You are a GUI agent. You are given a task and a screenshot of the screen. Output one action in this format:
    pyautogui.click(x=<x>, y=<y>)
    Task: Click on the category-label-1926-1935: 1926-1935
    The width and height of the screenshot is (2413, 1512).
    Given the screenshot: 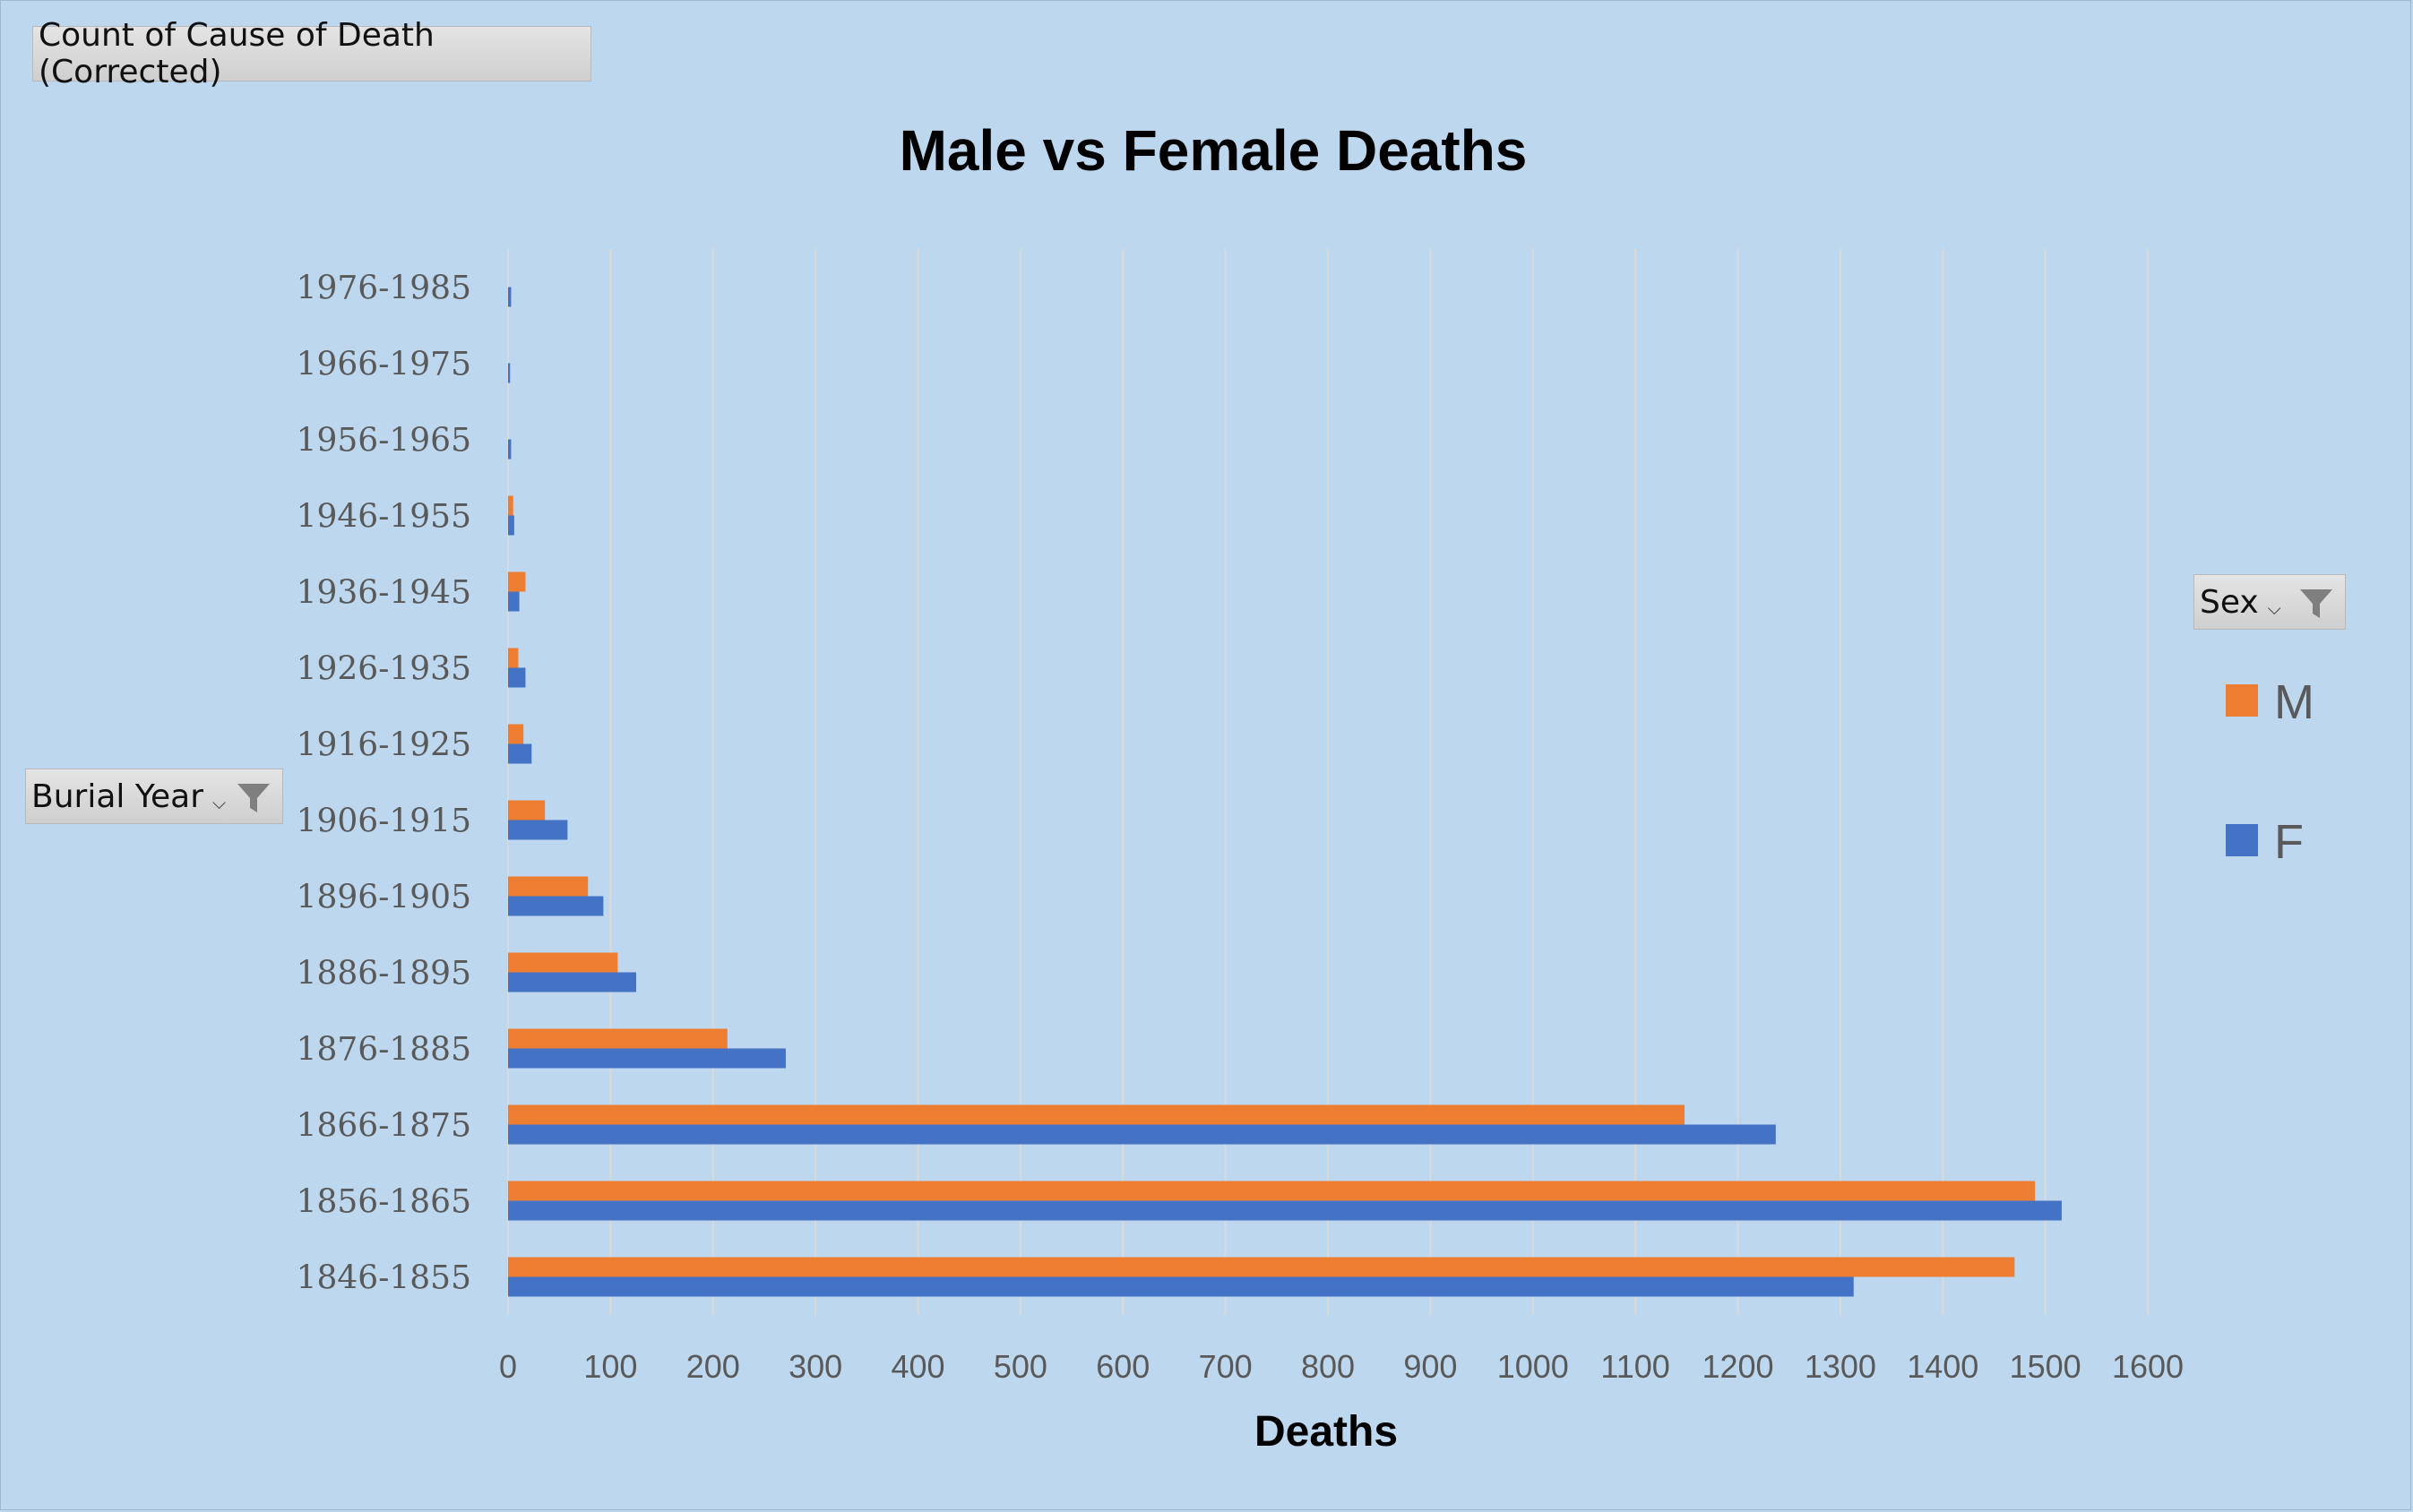 What is the action you would take?
    pyautogui.click(x=384, y=670)
    